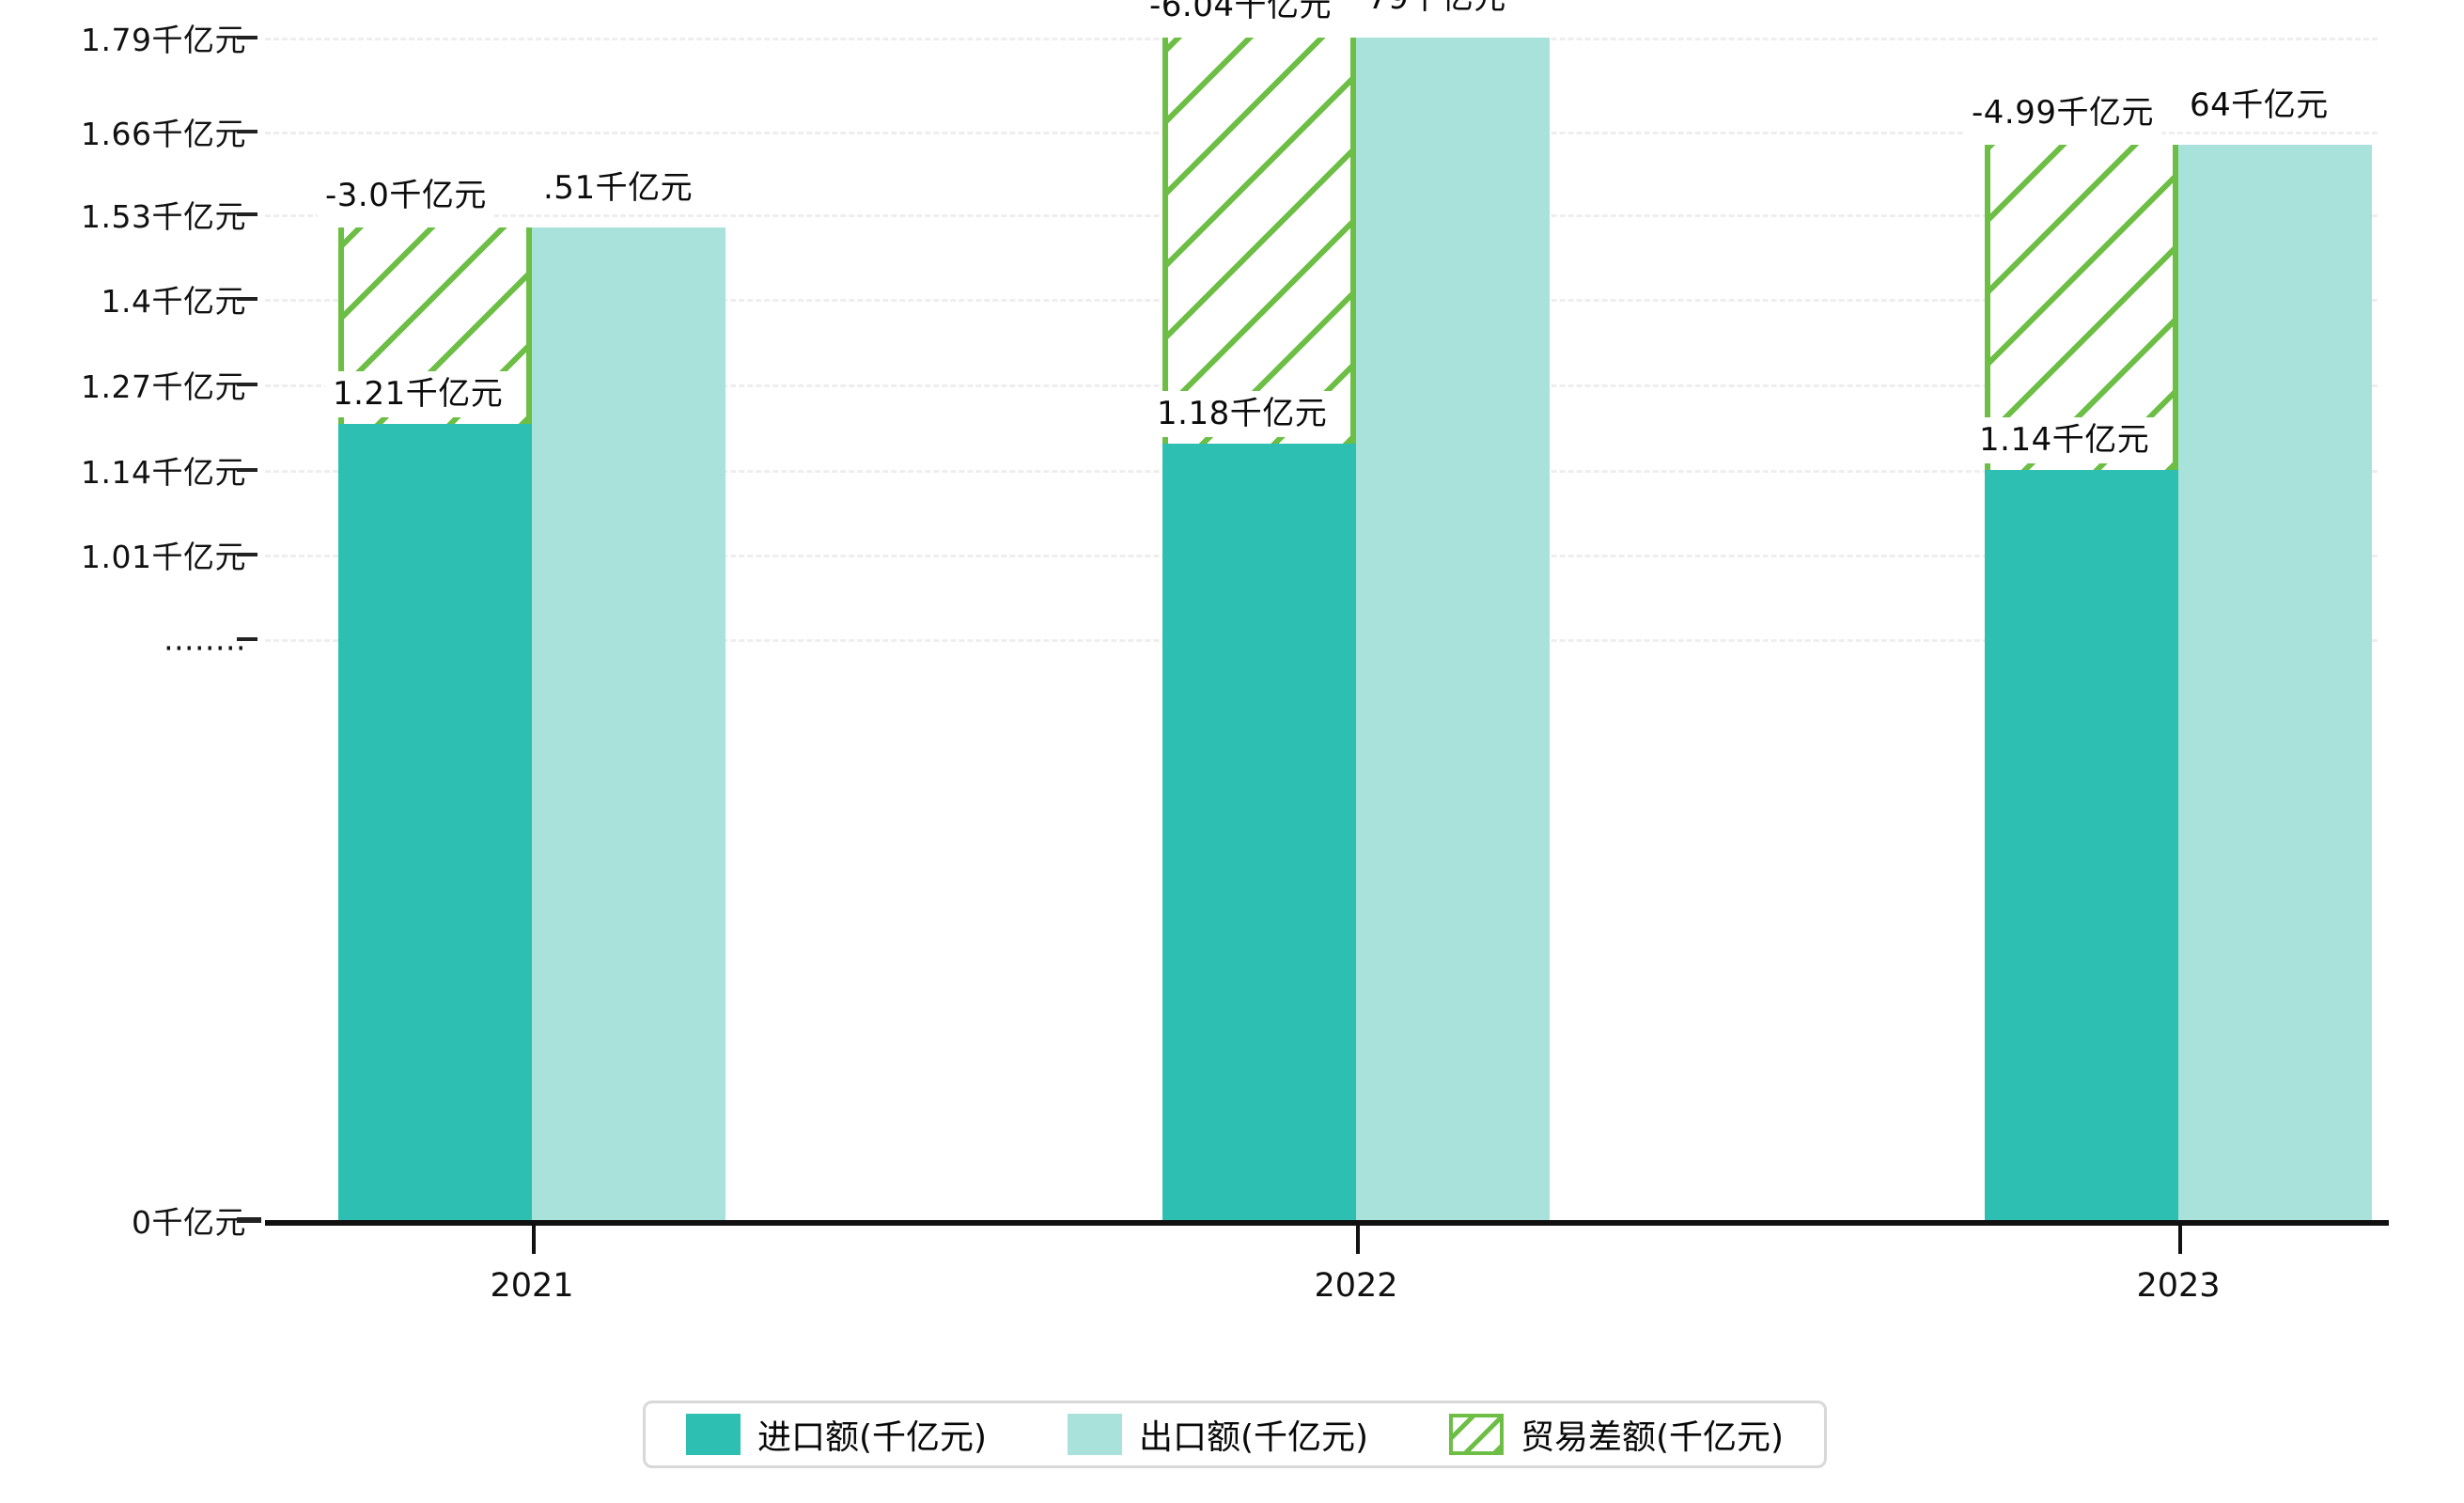  I want to click on value-label-balance-2023: -4.99千亿元, so click(2062, 112).